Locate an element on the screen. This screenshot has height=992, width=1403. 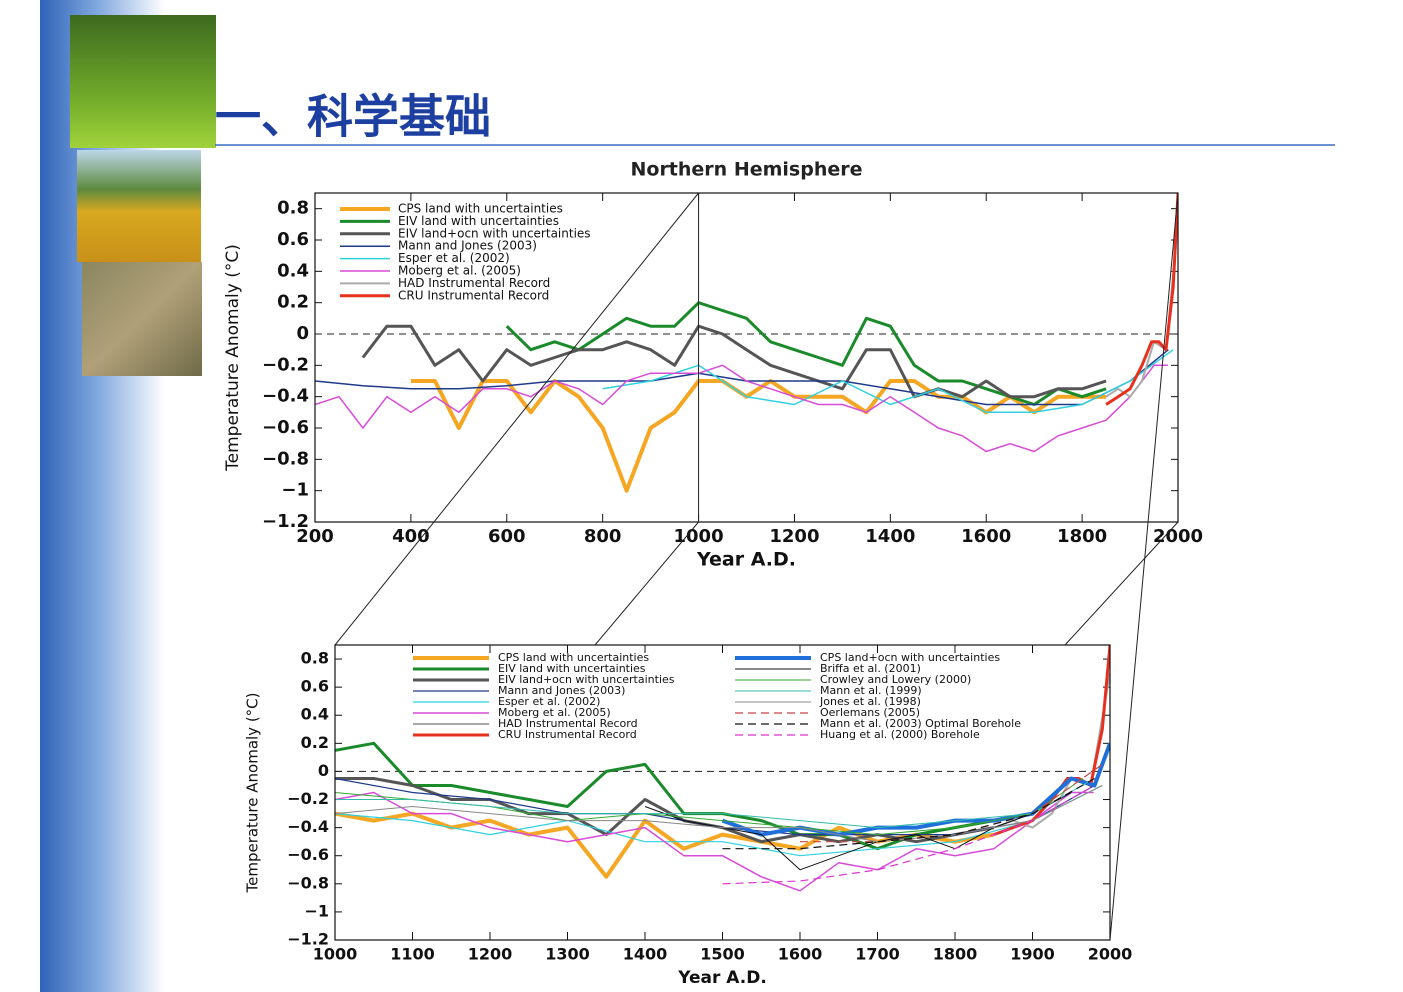
x-axis-label: Year A.D. is located at coordinates (722, 978).